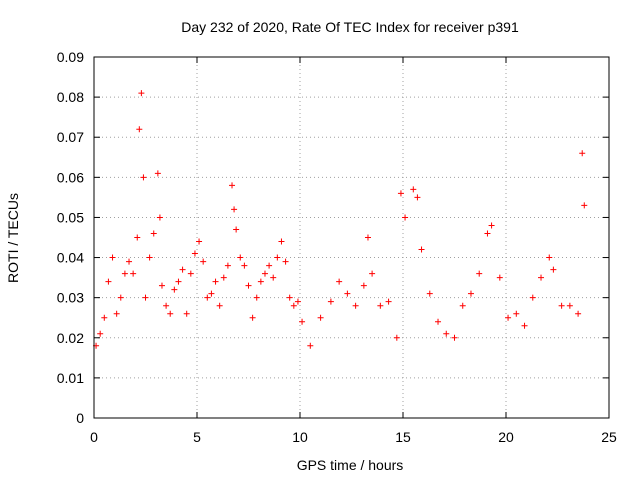 This screenshot has width=640, height=480. What do you see at coordinates (70, 258) in the screenshot?
I see `y-tick-label: 0.04` at bounding box center [70, 258].